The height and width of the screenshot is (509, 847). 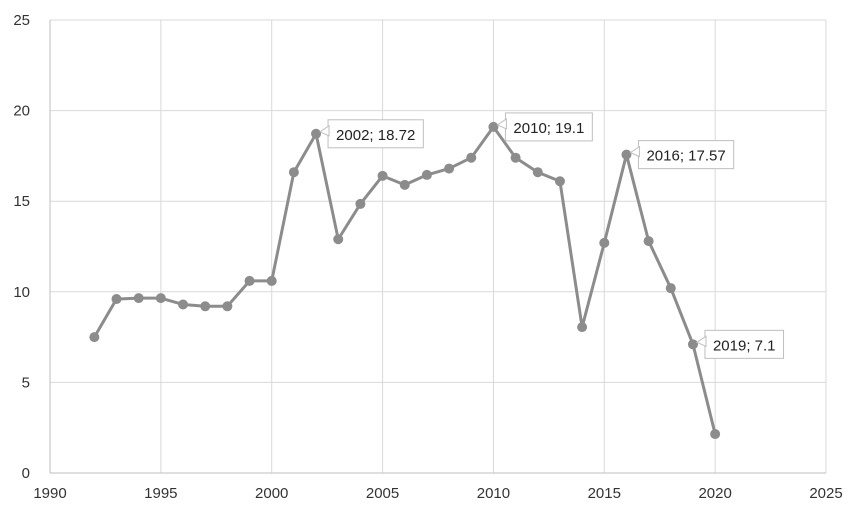 I want to click on data-label: 2016; 17.57, so click(x=682, y=155).